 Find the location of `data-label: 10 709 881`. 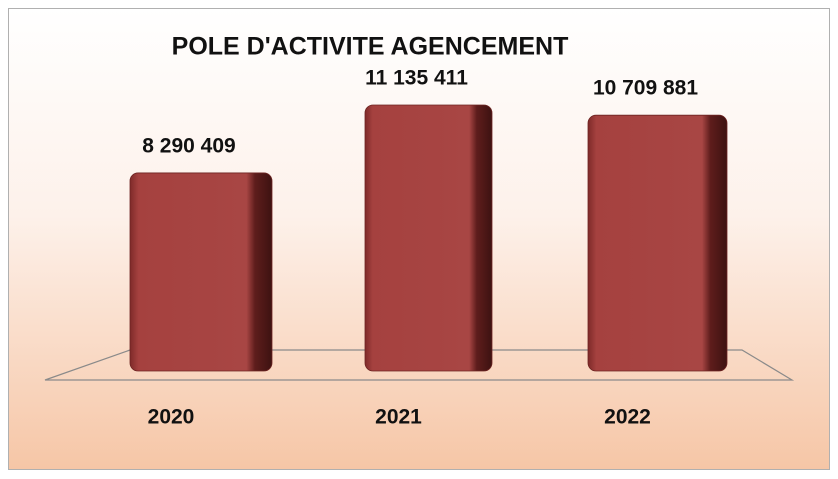

data-label: 10 709 881 is located at coordinates (645, 88).